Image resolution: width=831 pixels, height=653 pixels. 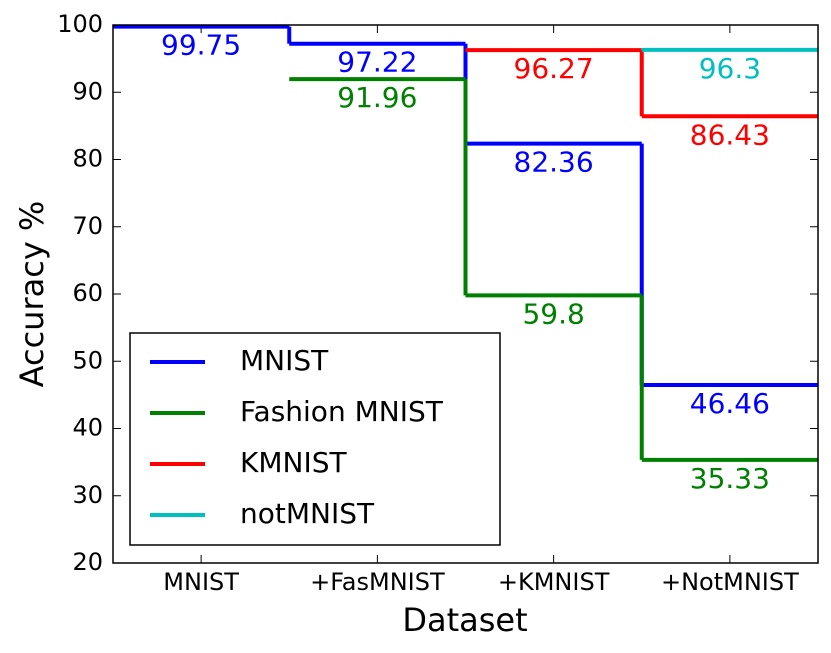 I want to click on x-tick-label: +FasMNIST, so click(x=377, y=582).